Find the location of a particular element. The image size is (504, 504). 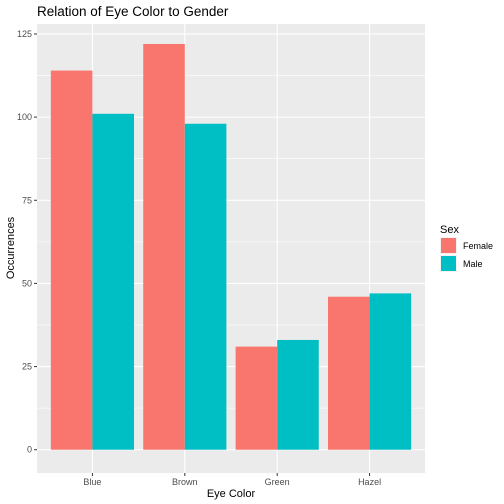

legend-label-male: Male is located at coordinates (473, 264).